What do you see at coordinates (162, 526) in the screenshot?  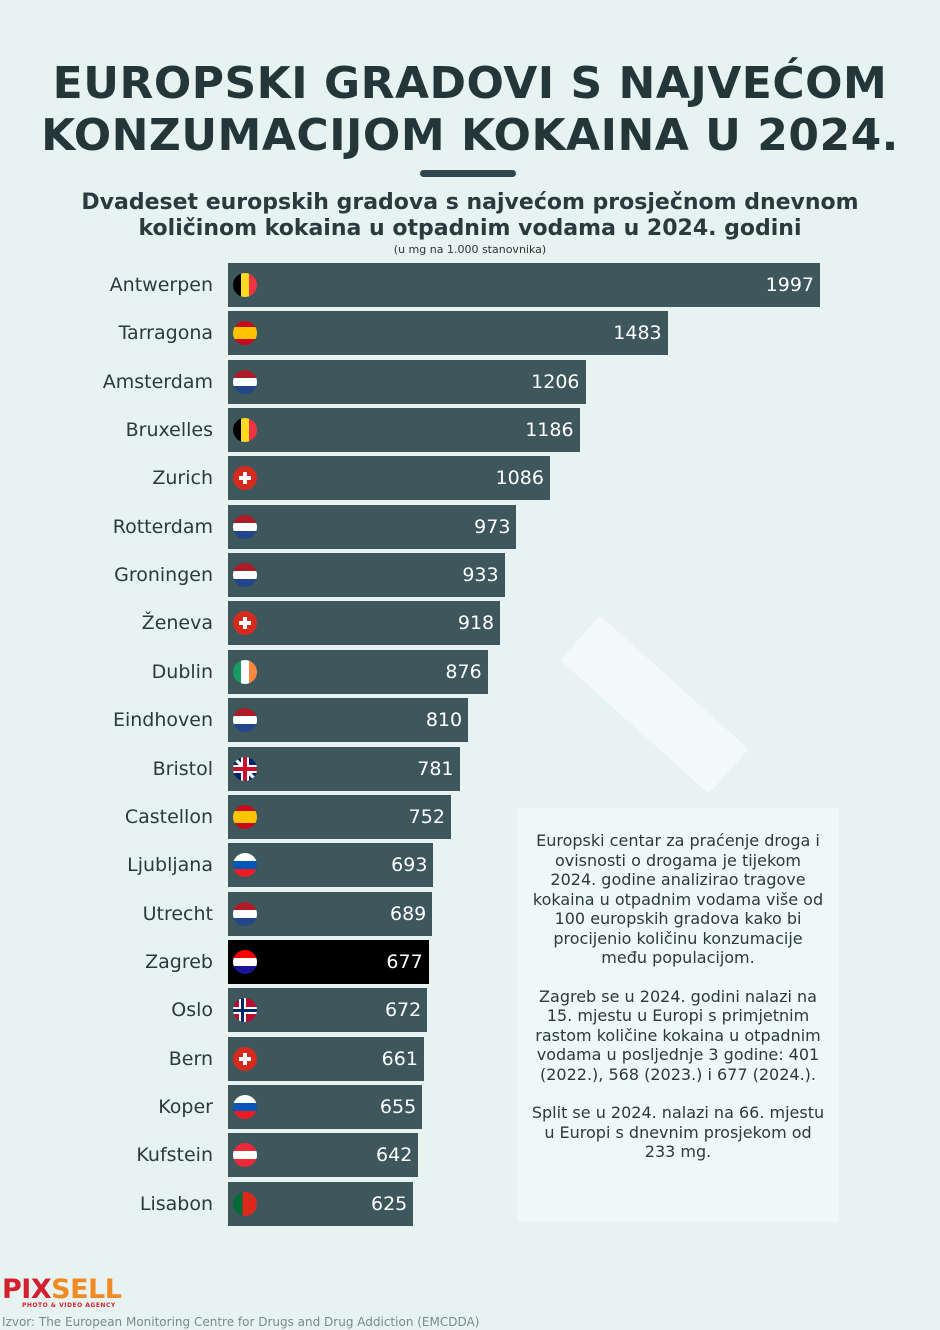 I see `category-label: Rotterdam` at bounding box center [162, 526].